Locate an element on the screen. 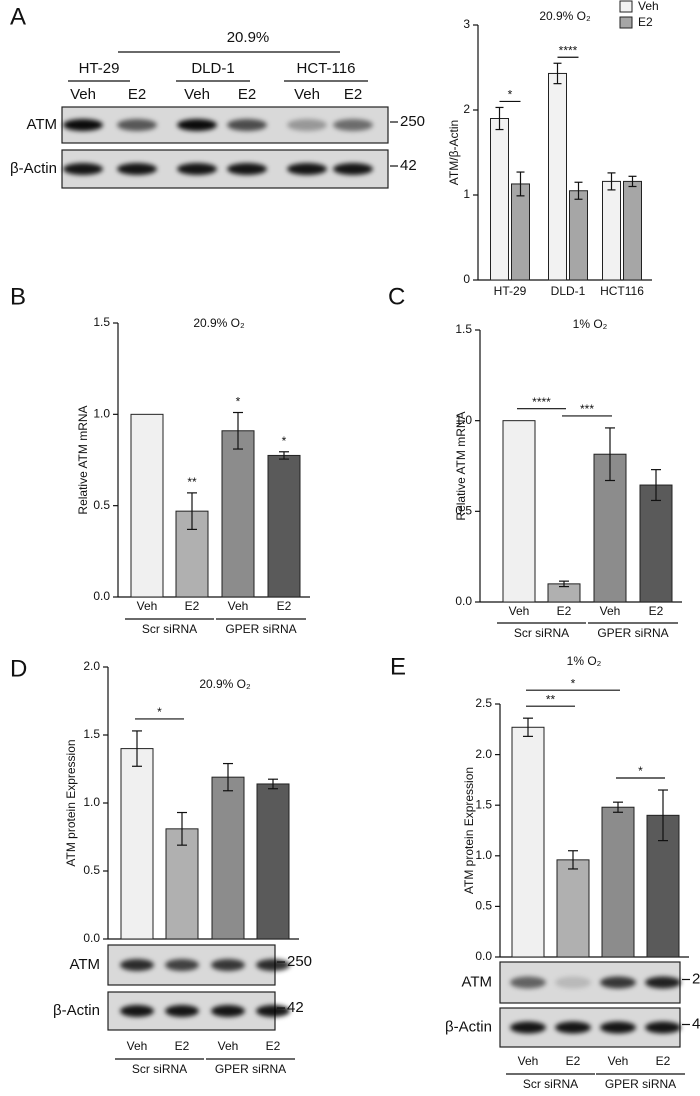 The image size is (700, 1096). cell-line-label: DLD-1 is located at coordinates (212, 68).